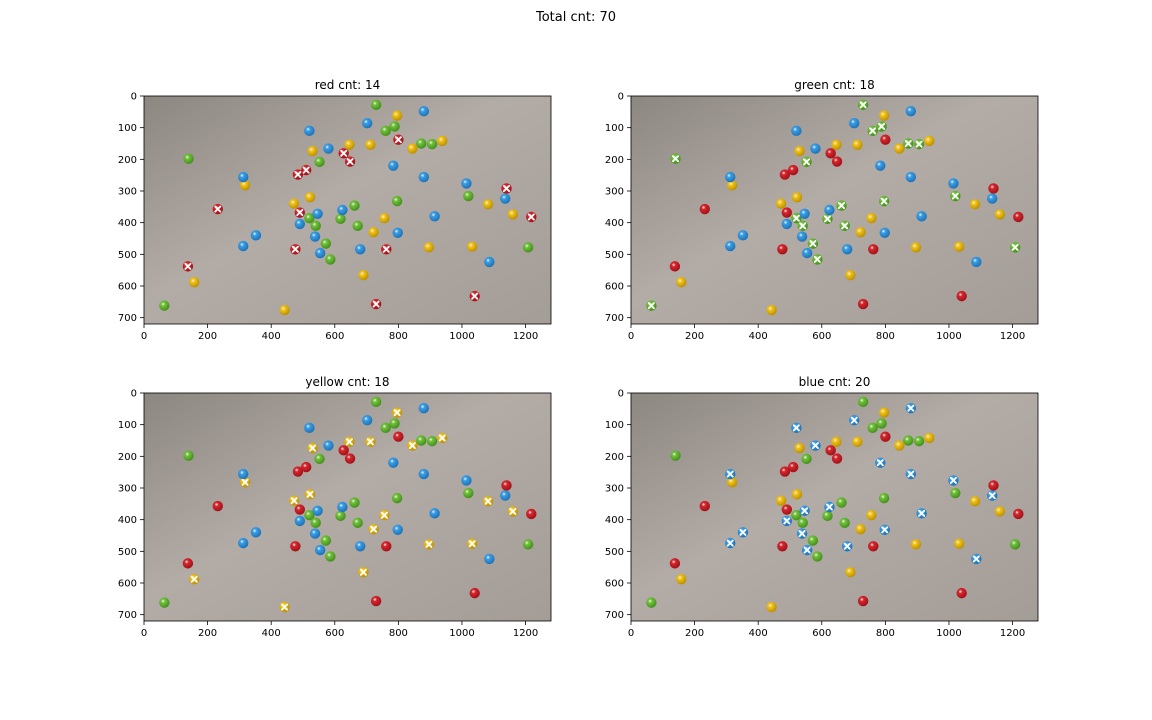 This screenshot has height=720, width=1152. I want to click on x-tick-label: 600, so click(334, 336).